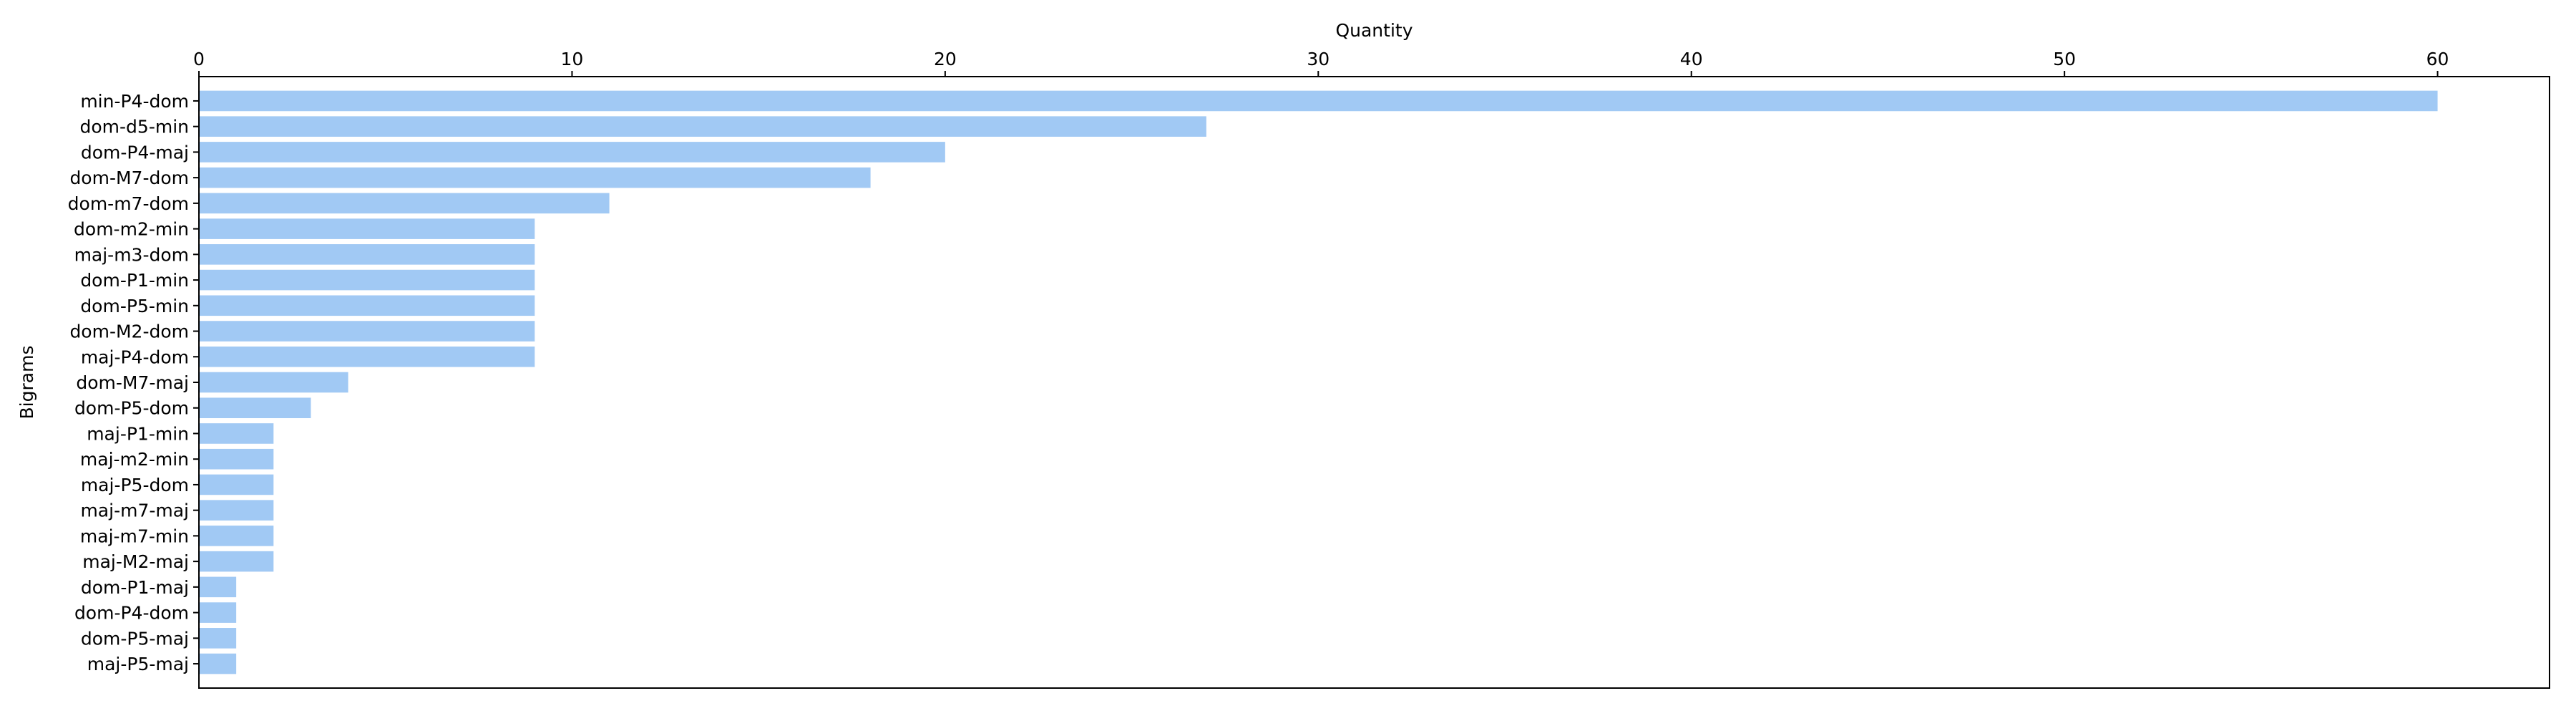 The width and height of the screenshot is (2576, 716). I want to click on x-axis-title: Quantity, so click(1374, 30).